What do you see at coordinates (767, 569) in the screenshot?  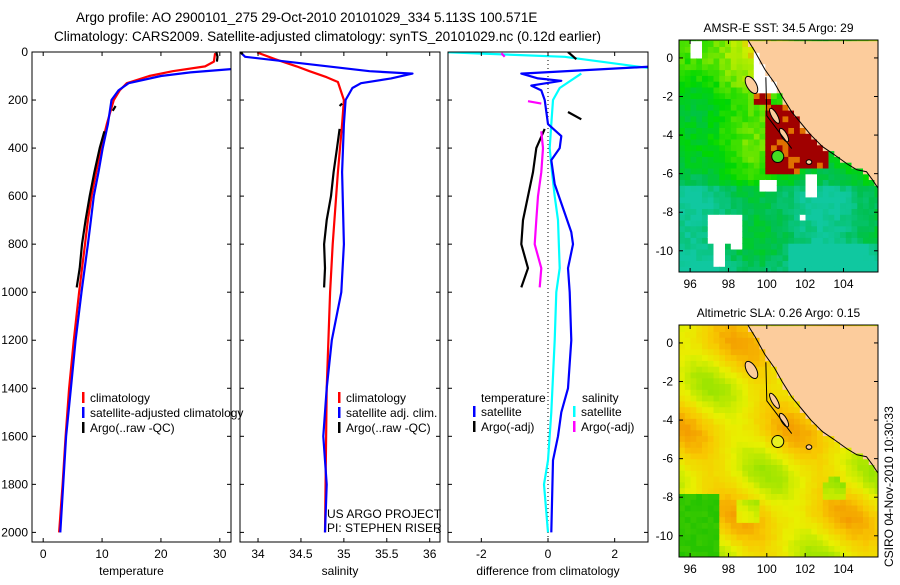 I see `x-tick-label: 100` at bounding box center [767, 569].